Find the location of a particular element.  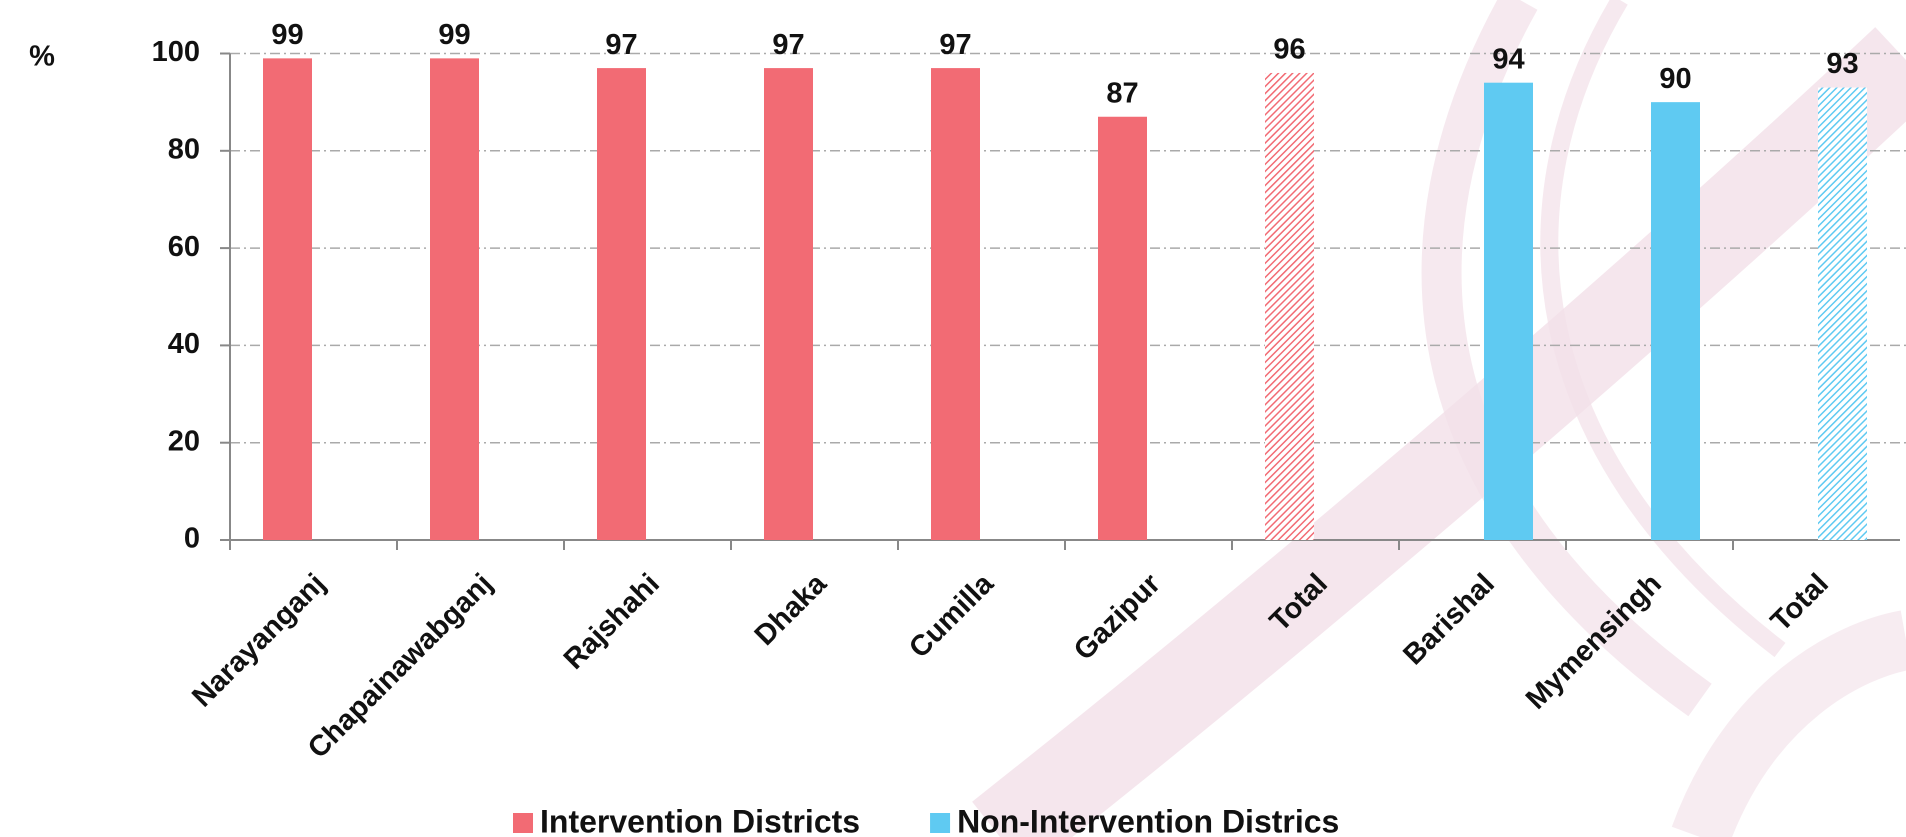

y-tick-label: 100 is located at coordinates (176, 52).